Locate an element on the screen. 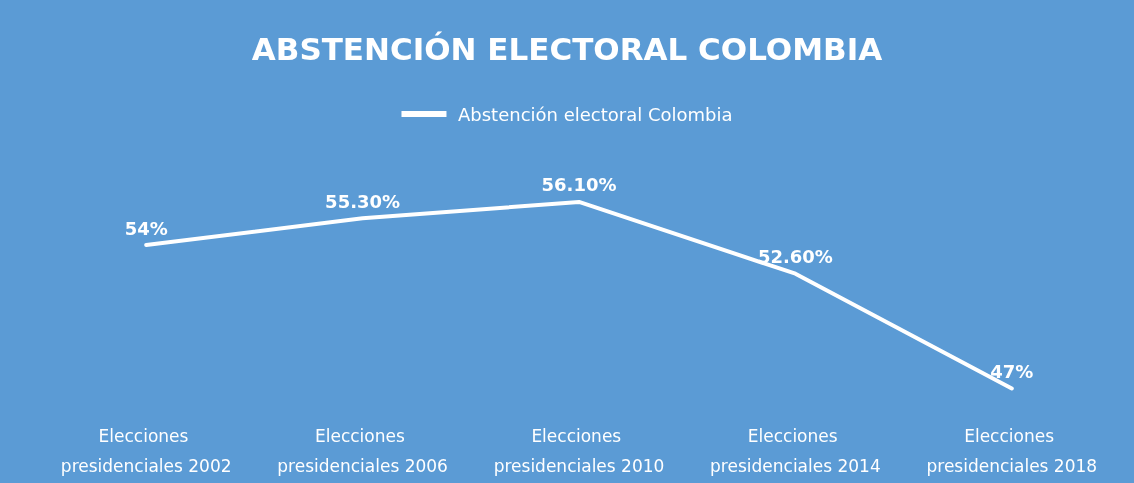 The image size is (1134, 483). x-tick-label: Elecciones presidenciales 2002 is located at coordinates (146, 451).